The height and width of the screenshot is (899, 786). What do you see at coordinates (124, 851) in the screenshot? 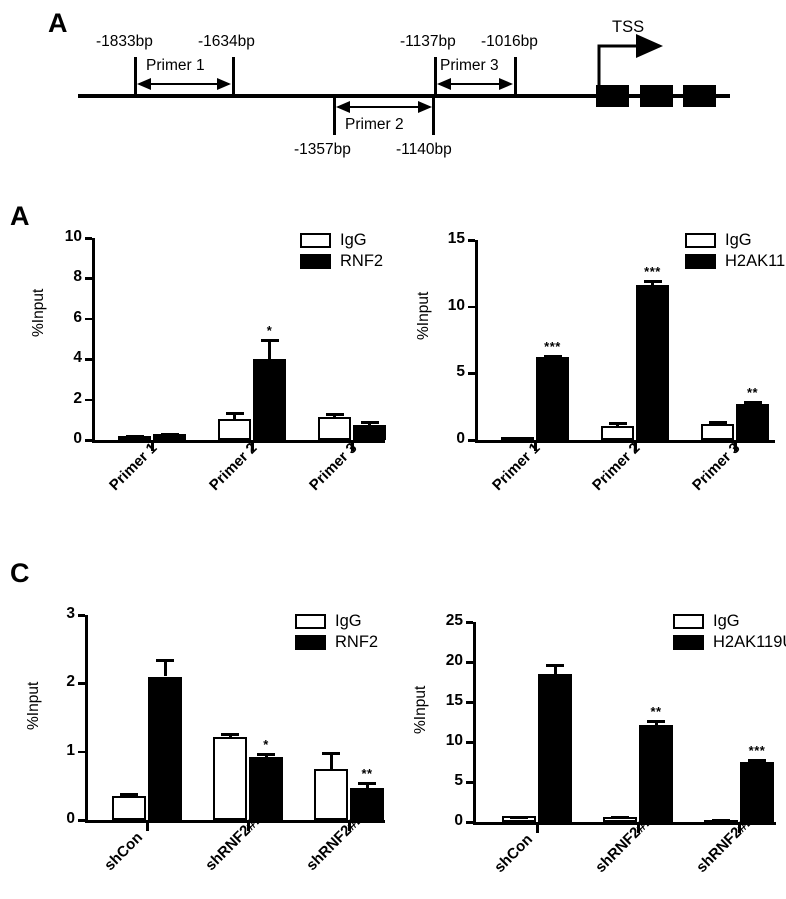
I see `x-tick-label: shCon` at bounding box center [124, 851].